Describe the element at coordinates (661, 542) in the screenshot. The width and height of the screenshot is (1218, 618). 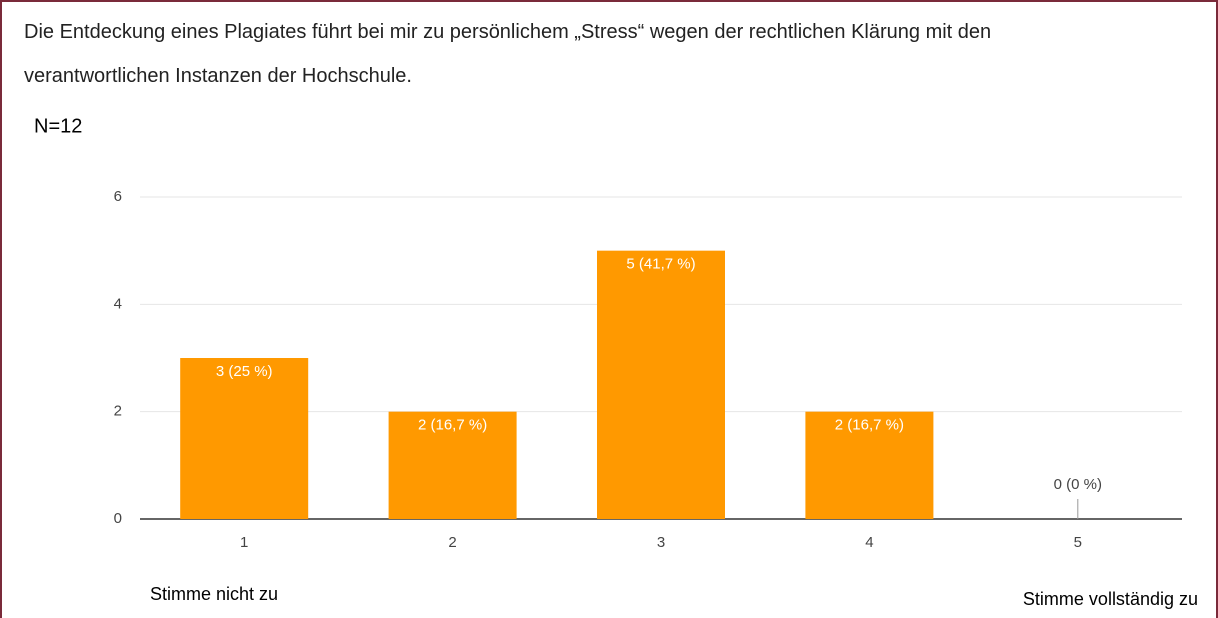
I see `x-tick-label: 3` at that location.